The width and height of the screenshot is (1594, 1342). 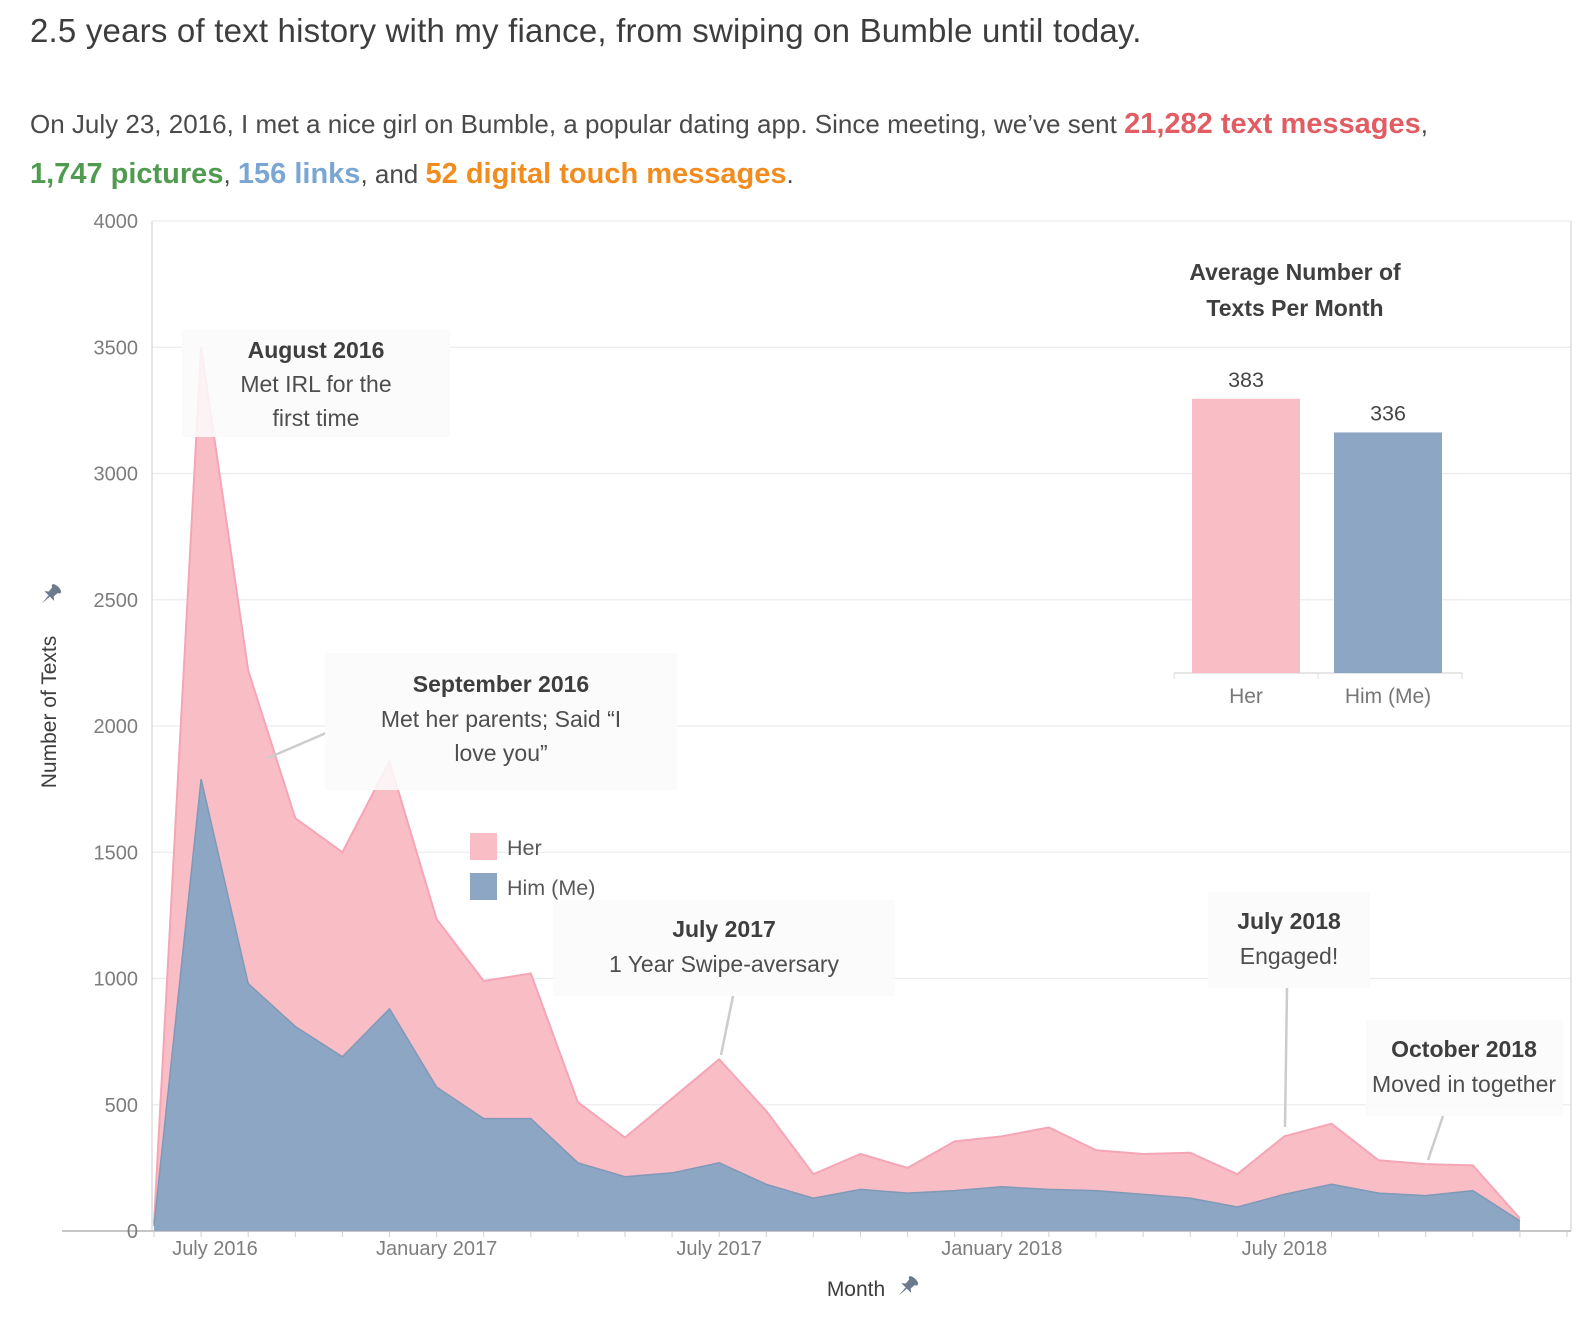 I want to click on subtitle-period: ., so click(x=790, y=173).